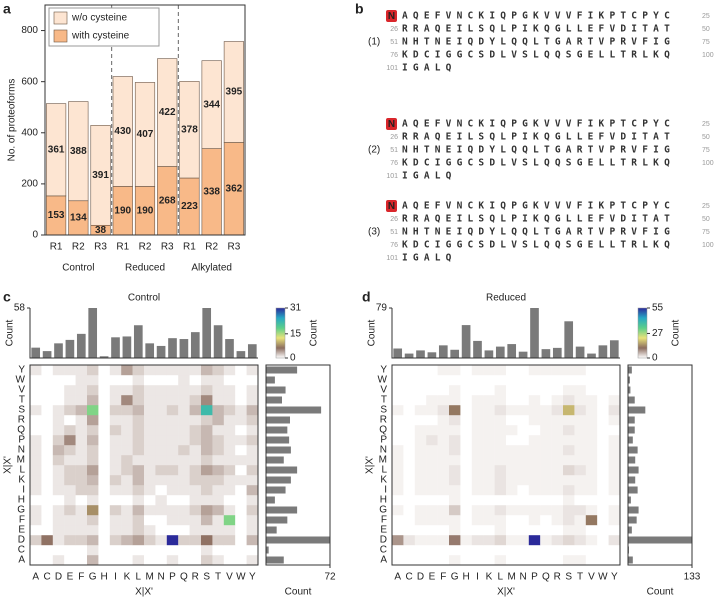 The image size is (722, 600). I want to click on legend-swatch, so click(60, 36).